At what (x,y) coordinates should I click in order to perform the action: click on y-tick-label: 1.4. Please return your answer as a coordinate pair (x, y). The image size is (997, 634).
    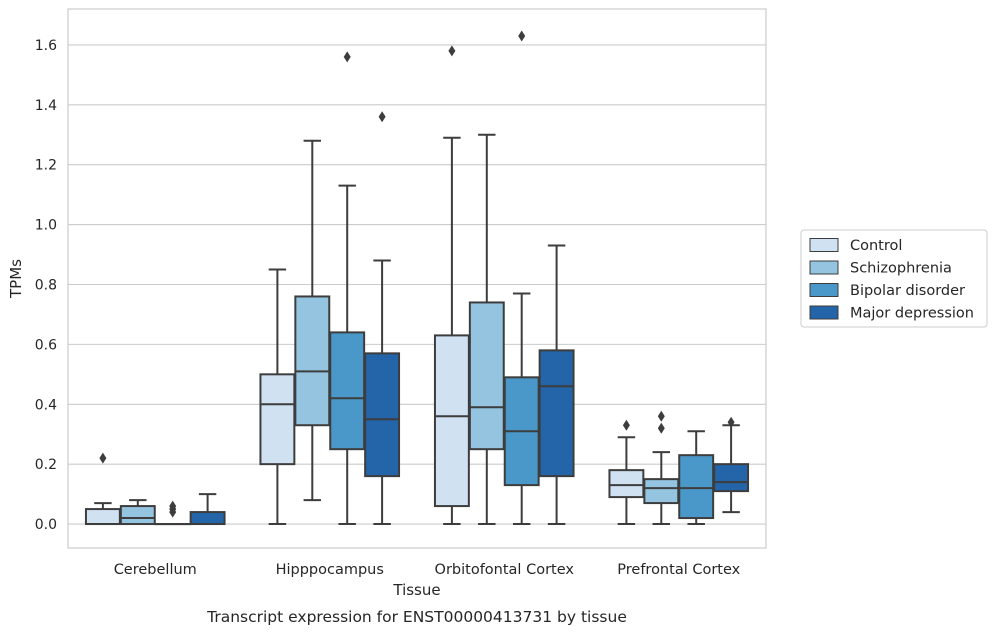
    Looking at the image, I should click on (46, 106).